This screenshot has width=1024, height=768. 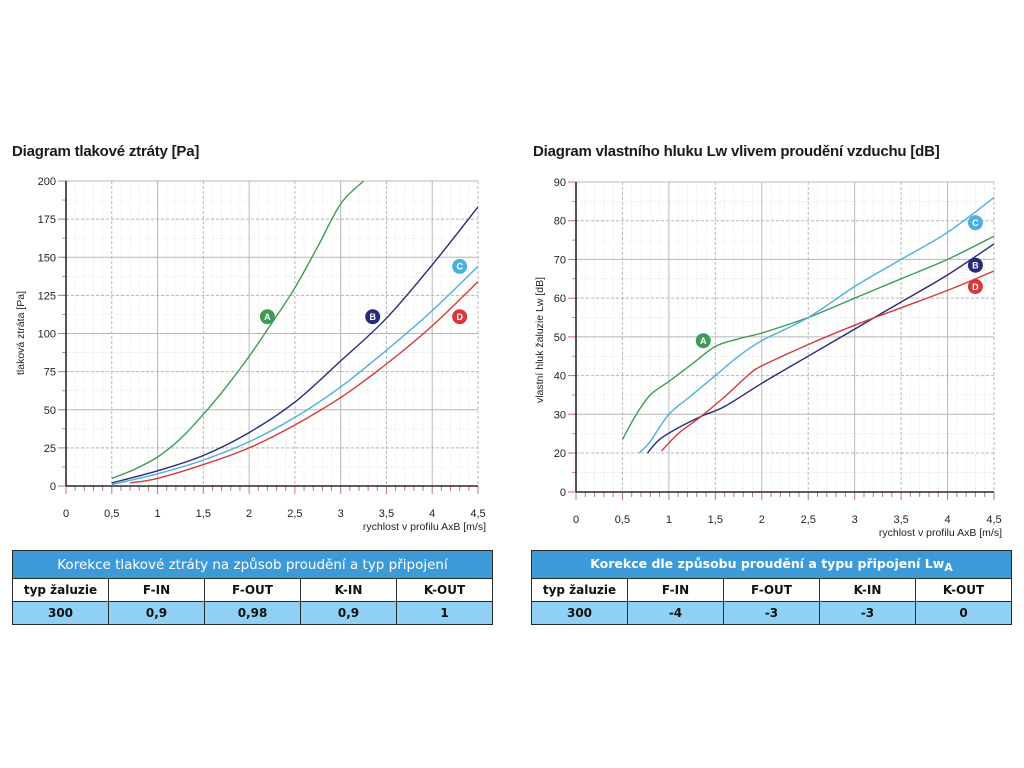 I want to click on y-axis-title: vlastní hluk žaluzie Lw [dB], so click(x=540, y=340).